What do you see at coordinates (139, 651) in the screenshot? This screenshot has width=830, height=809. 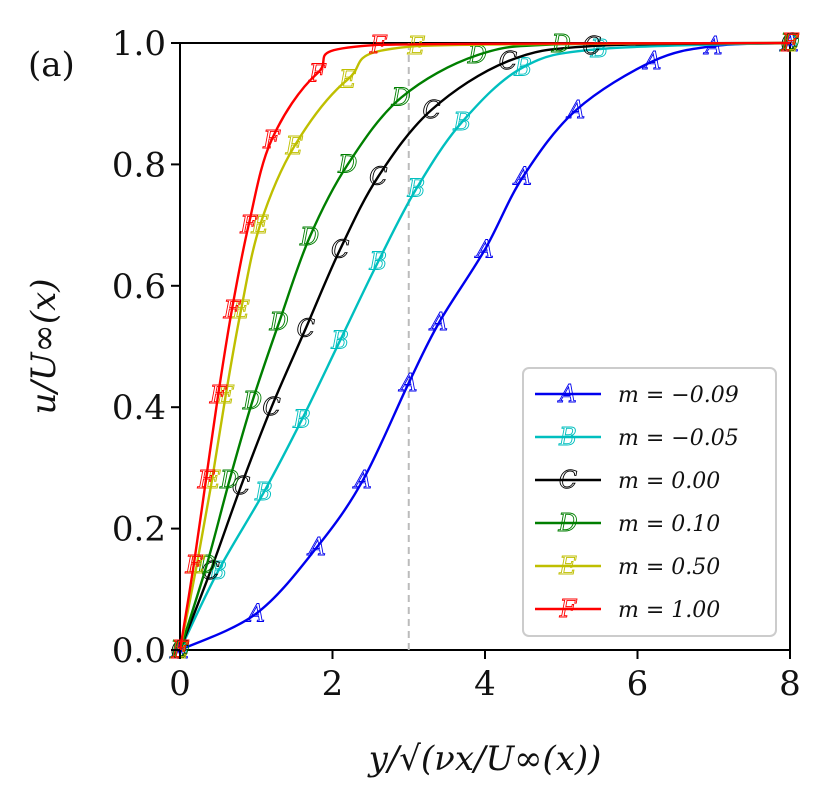 I see `y-tick-label: 0.0` at bounding box center [139, 651].